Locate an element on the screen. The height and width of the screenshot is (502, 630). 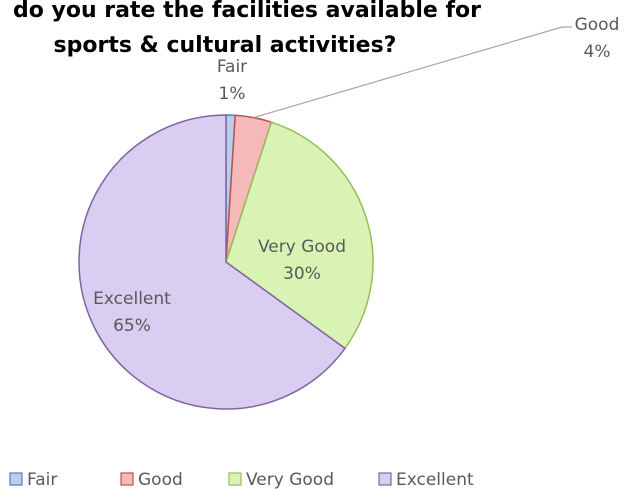
pie-slice-very-good is located at coordinates (299, 235).